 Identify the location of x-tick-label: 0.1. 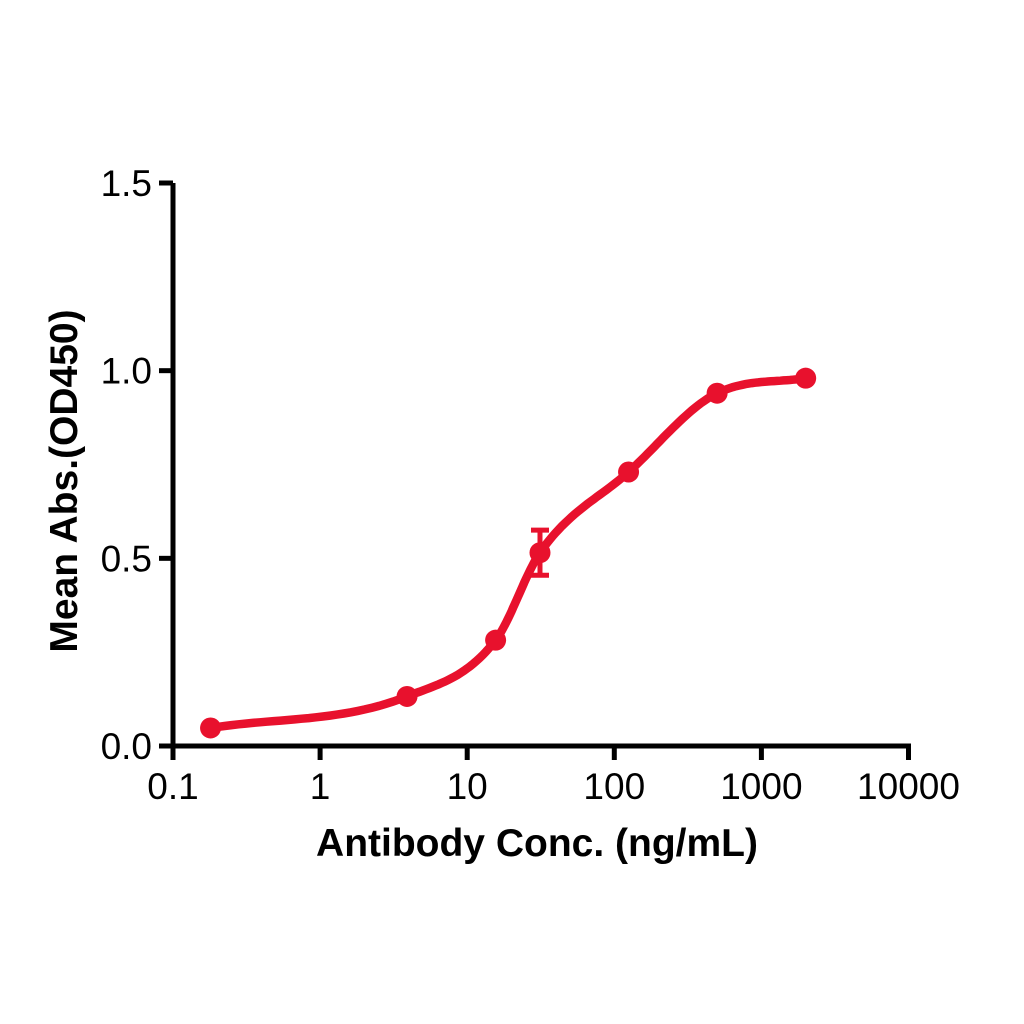
(172, 786).